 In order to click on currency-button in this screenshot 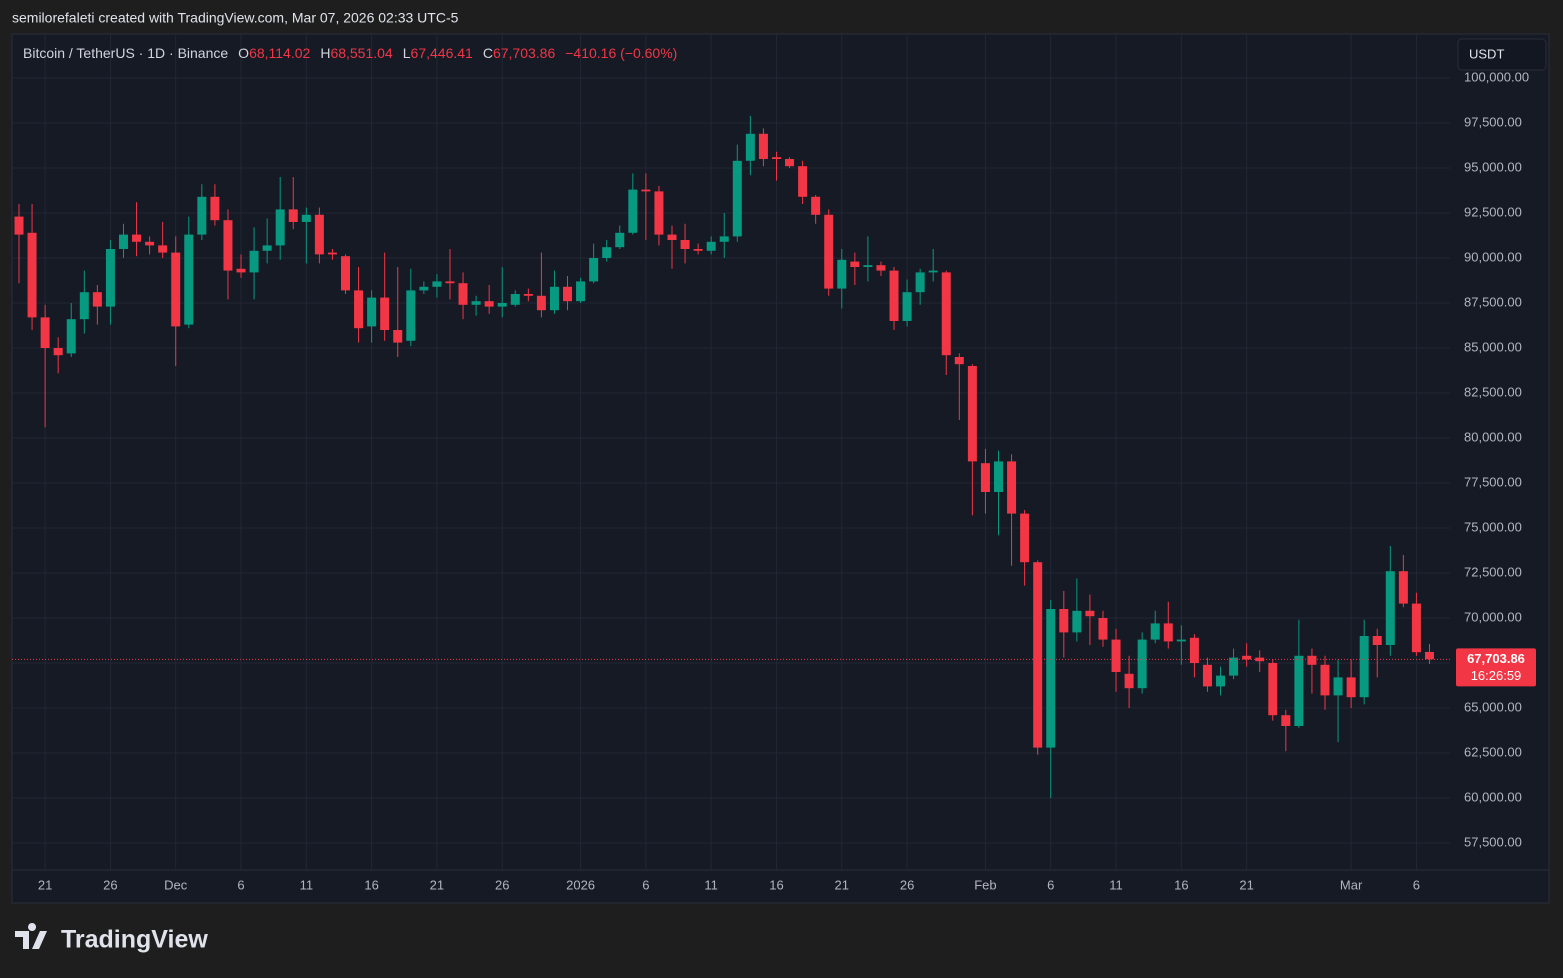, I will do `click(1502, 54)`.